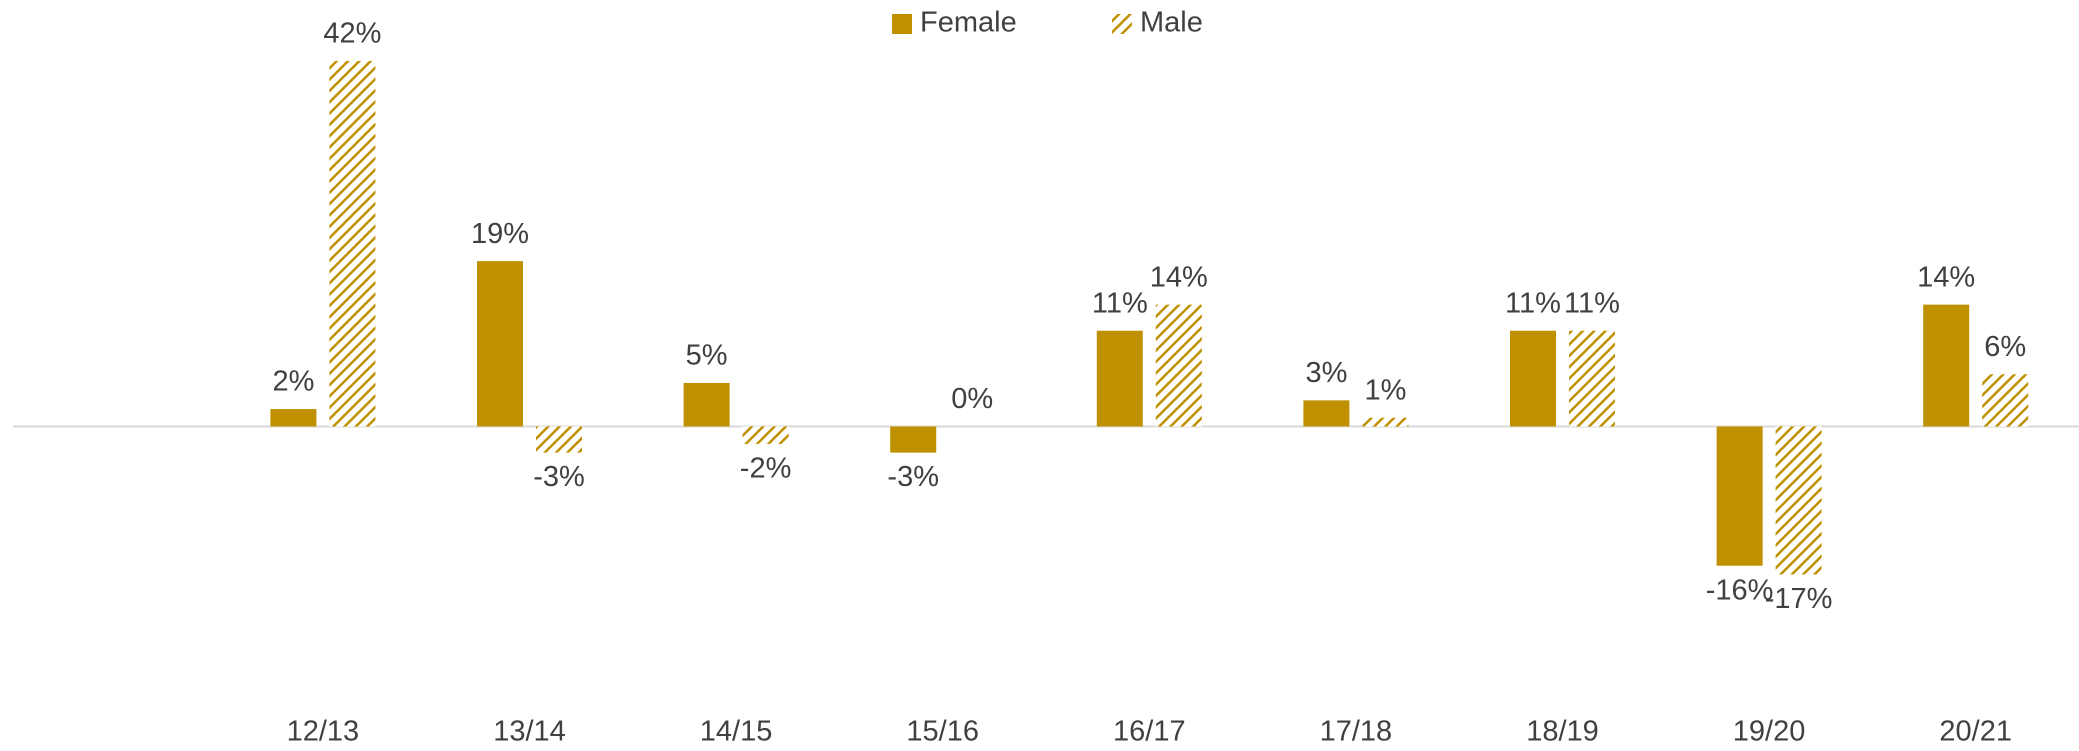 The width and height of the screenshot is (2079, 751). What do you see at coordinates (2005, 347) in the screenshot?
I see `data-label: 6%` at bounding box center [2005, 347].